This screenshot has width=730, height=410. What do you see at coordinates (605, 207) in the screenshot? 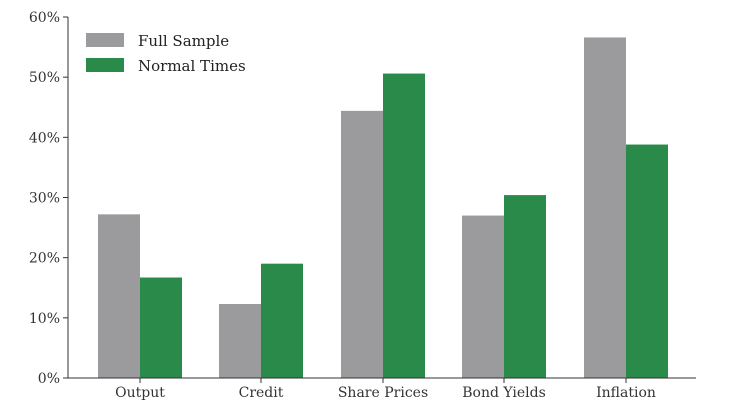
I see `bar-full-sample-inflation` at bounding box center [605, 207].